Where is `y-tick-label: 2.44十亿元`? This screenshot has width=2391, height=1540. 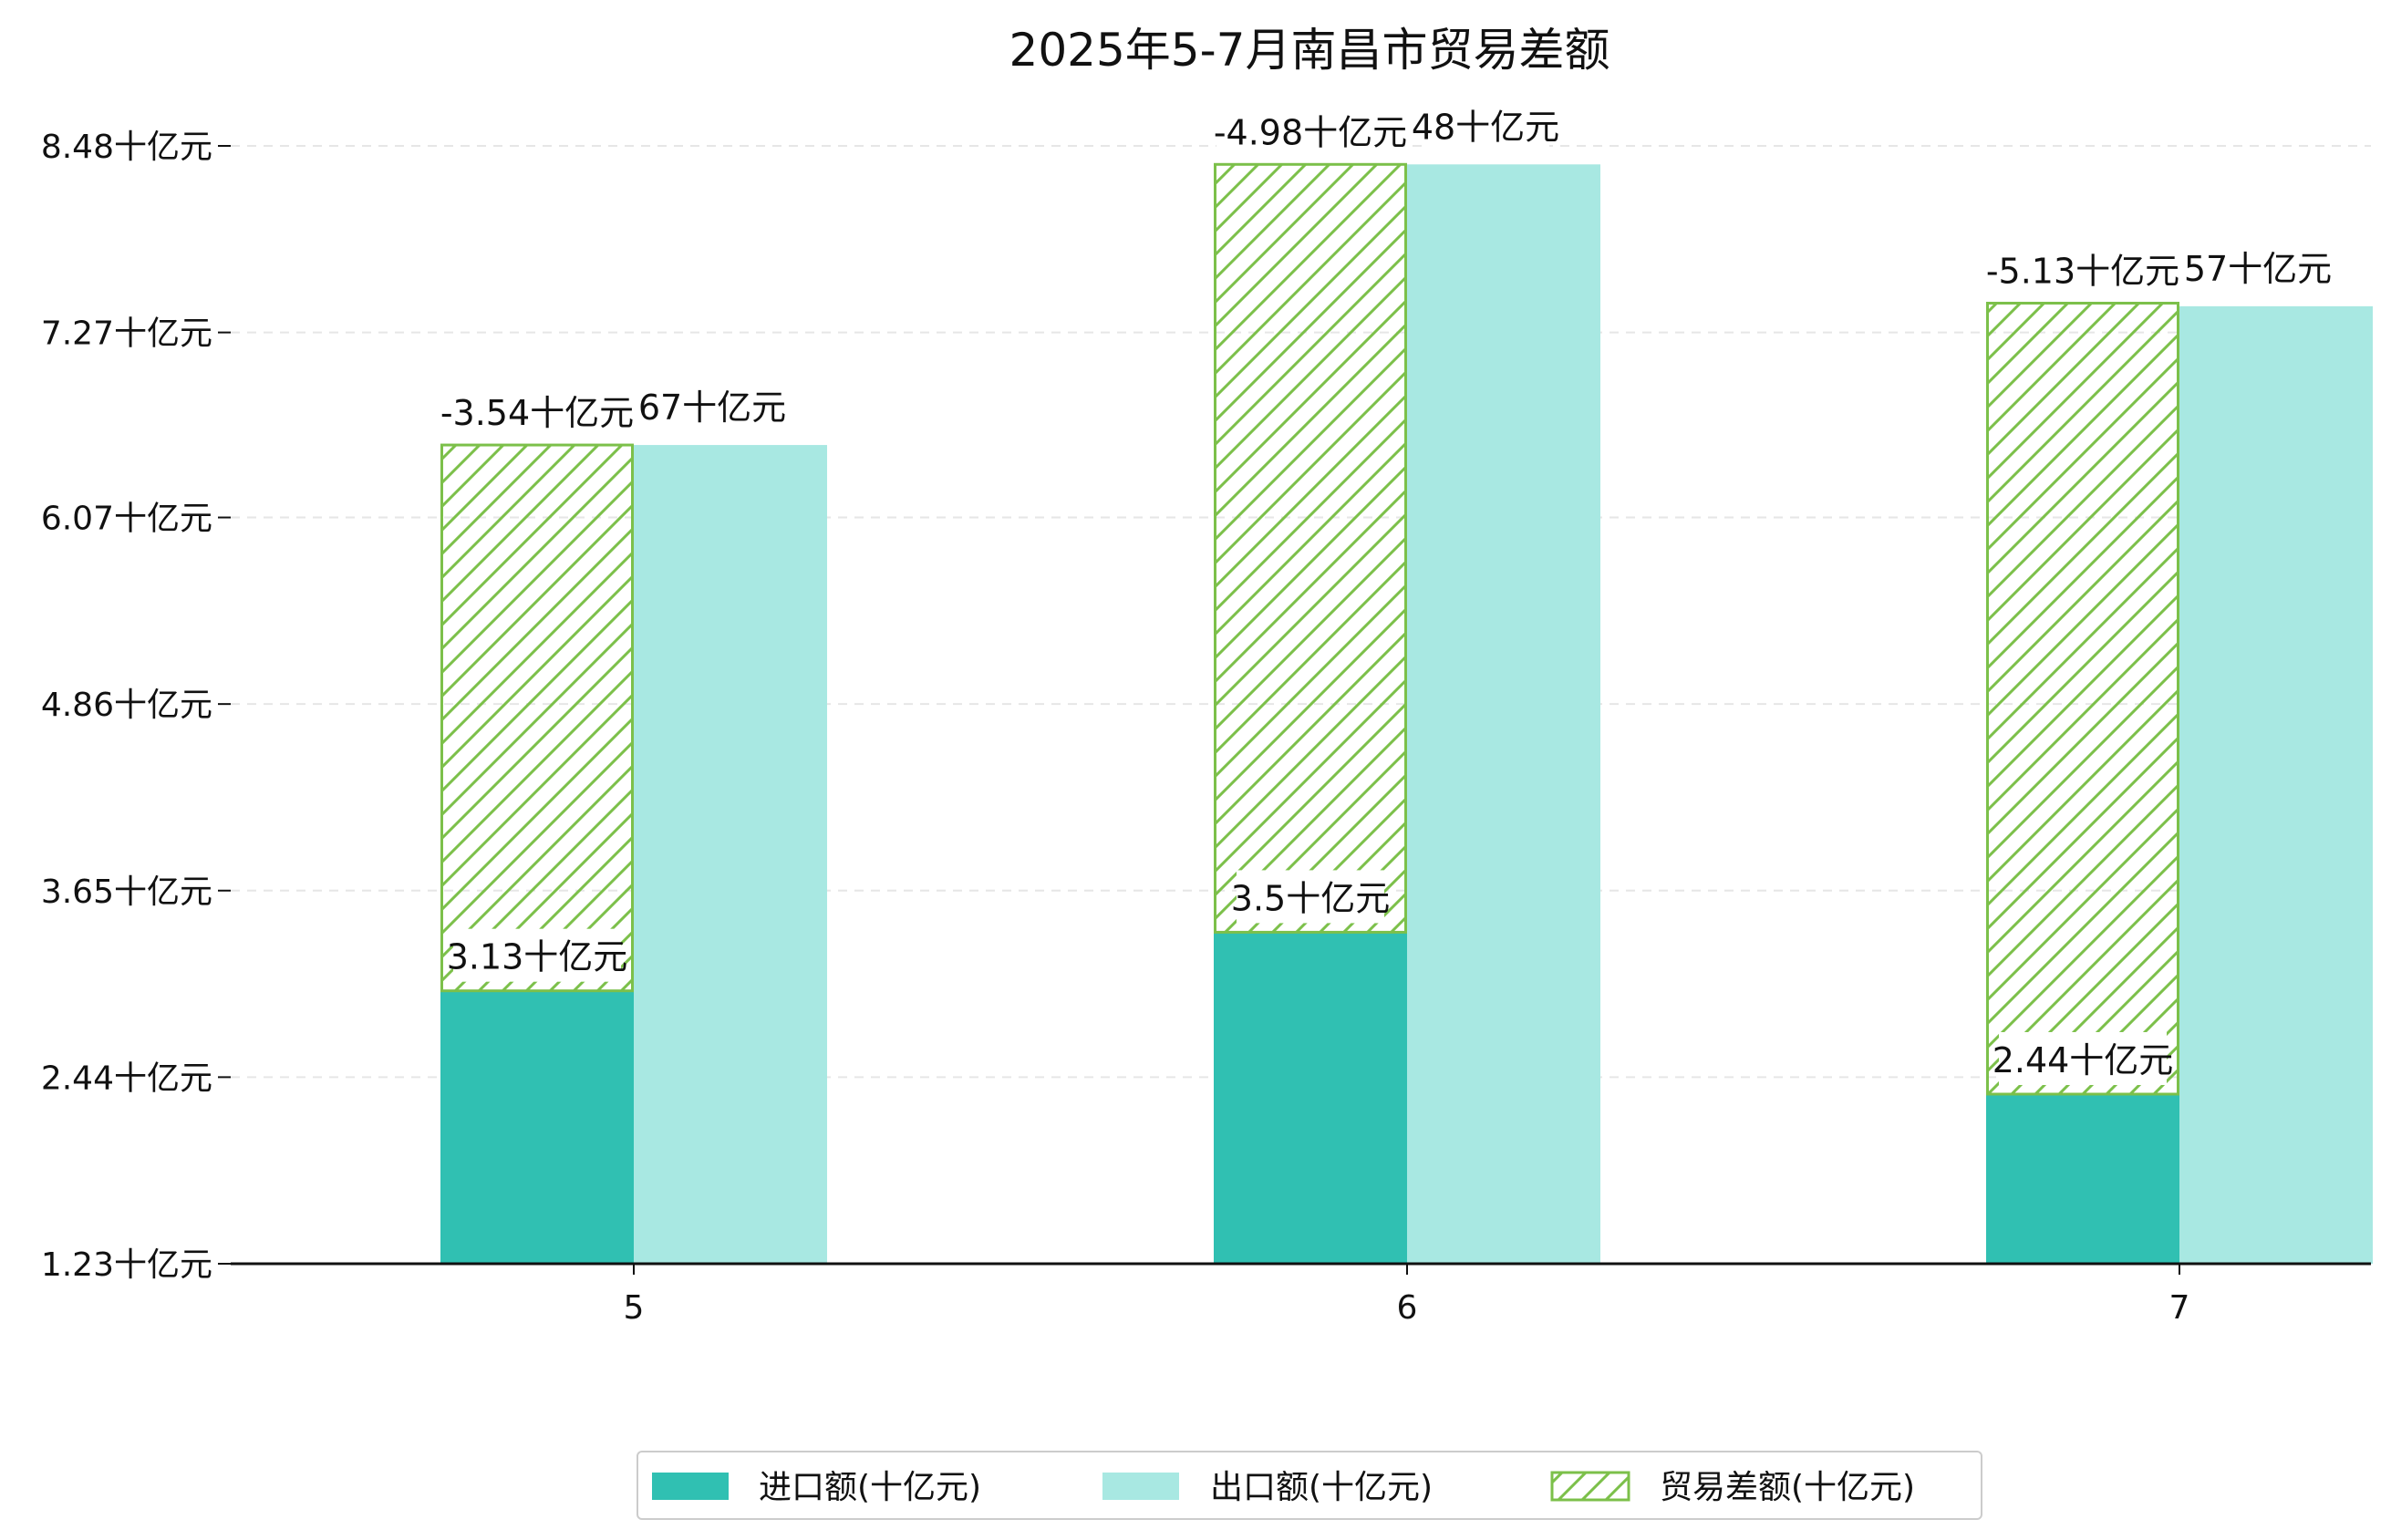 y-tick-label: 2.44十亿元 is located at coordinates (126, 1078).